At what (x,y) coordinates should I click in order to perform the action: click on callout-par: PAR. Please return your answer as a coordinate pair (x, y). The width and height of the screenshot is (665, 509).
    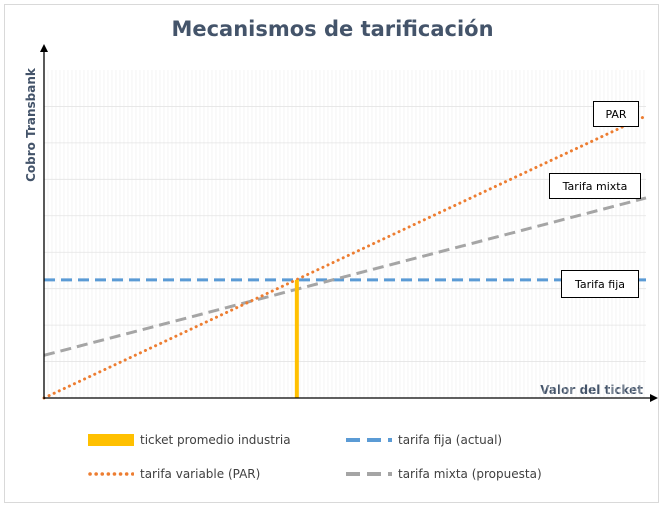
    Looking at the image, I should click on (616, 114).